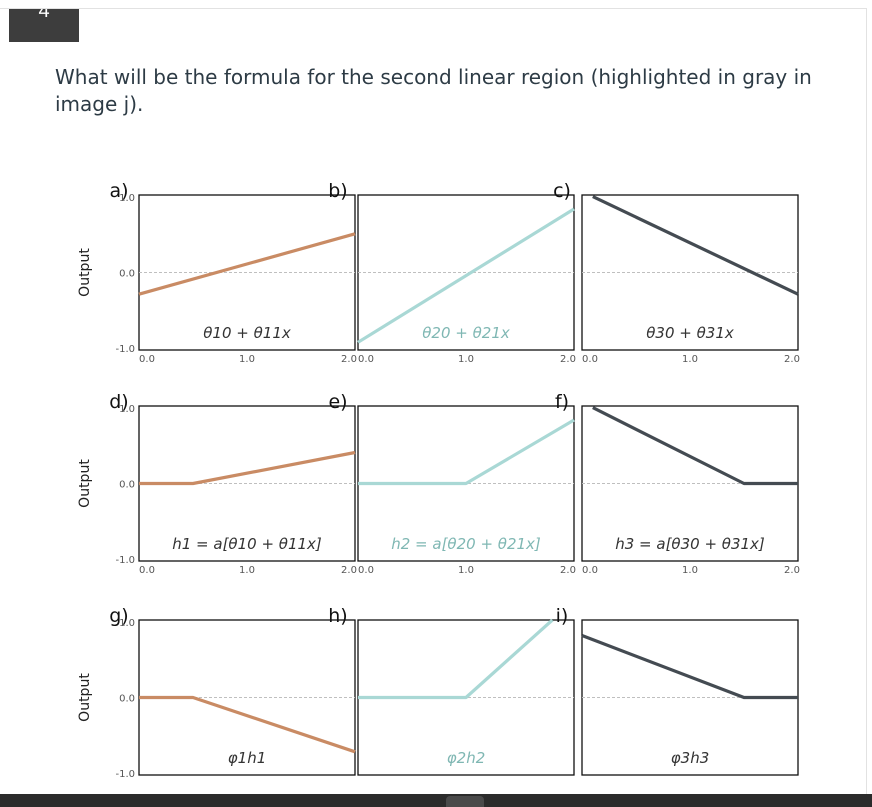 The width and height of the screenshot is (872, 807). What do you see at coordinates (366, 359) in the screenshot?
I see `xtick-label-0-b: 0.0` at bounding box center [366, 359].